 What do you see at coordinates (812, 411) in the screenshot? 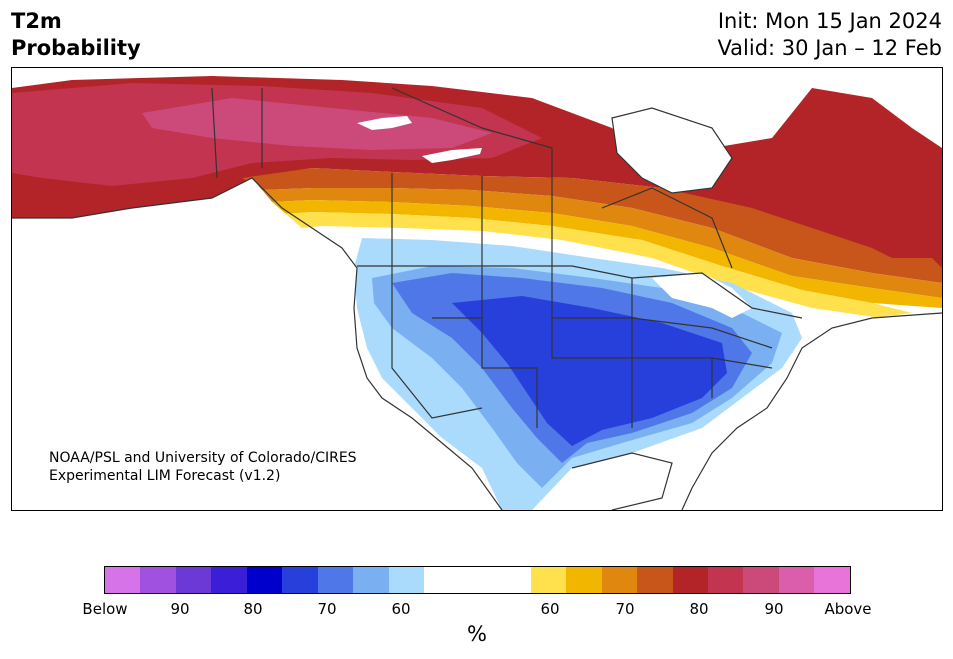
I see `atlantic-ocean` at bounding box center [812, 411].